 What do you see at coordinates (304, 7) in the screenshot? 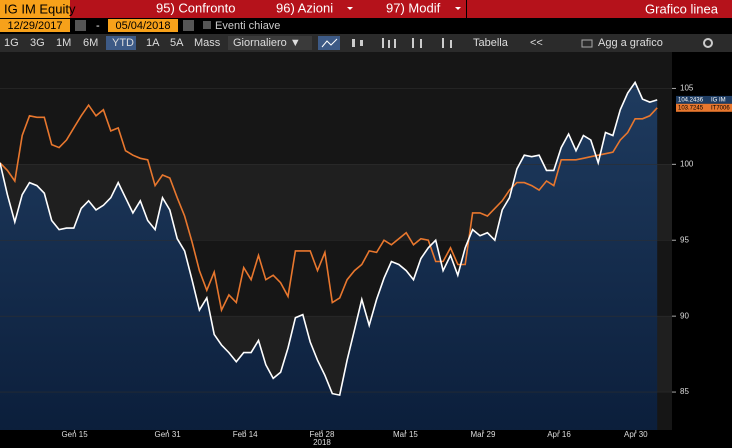
I see `menu-item: 96) Azioni` at bounding box center [304, 7].